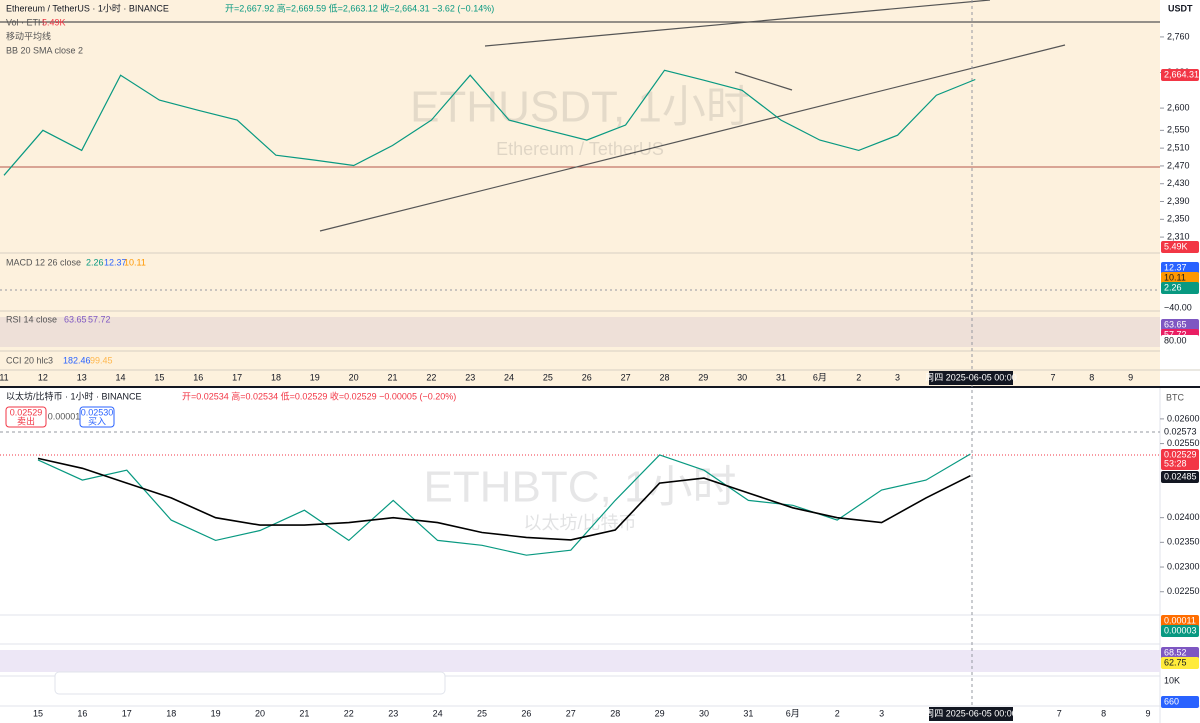  I want to click on price-tag-label: 0.02529, so click(1180, 454).